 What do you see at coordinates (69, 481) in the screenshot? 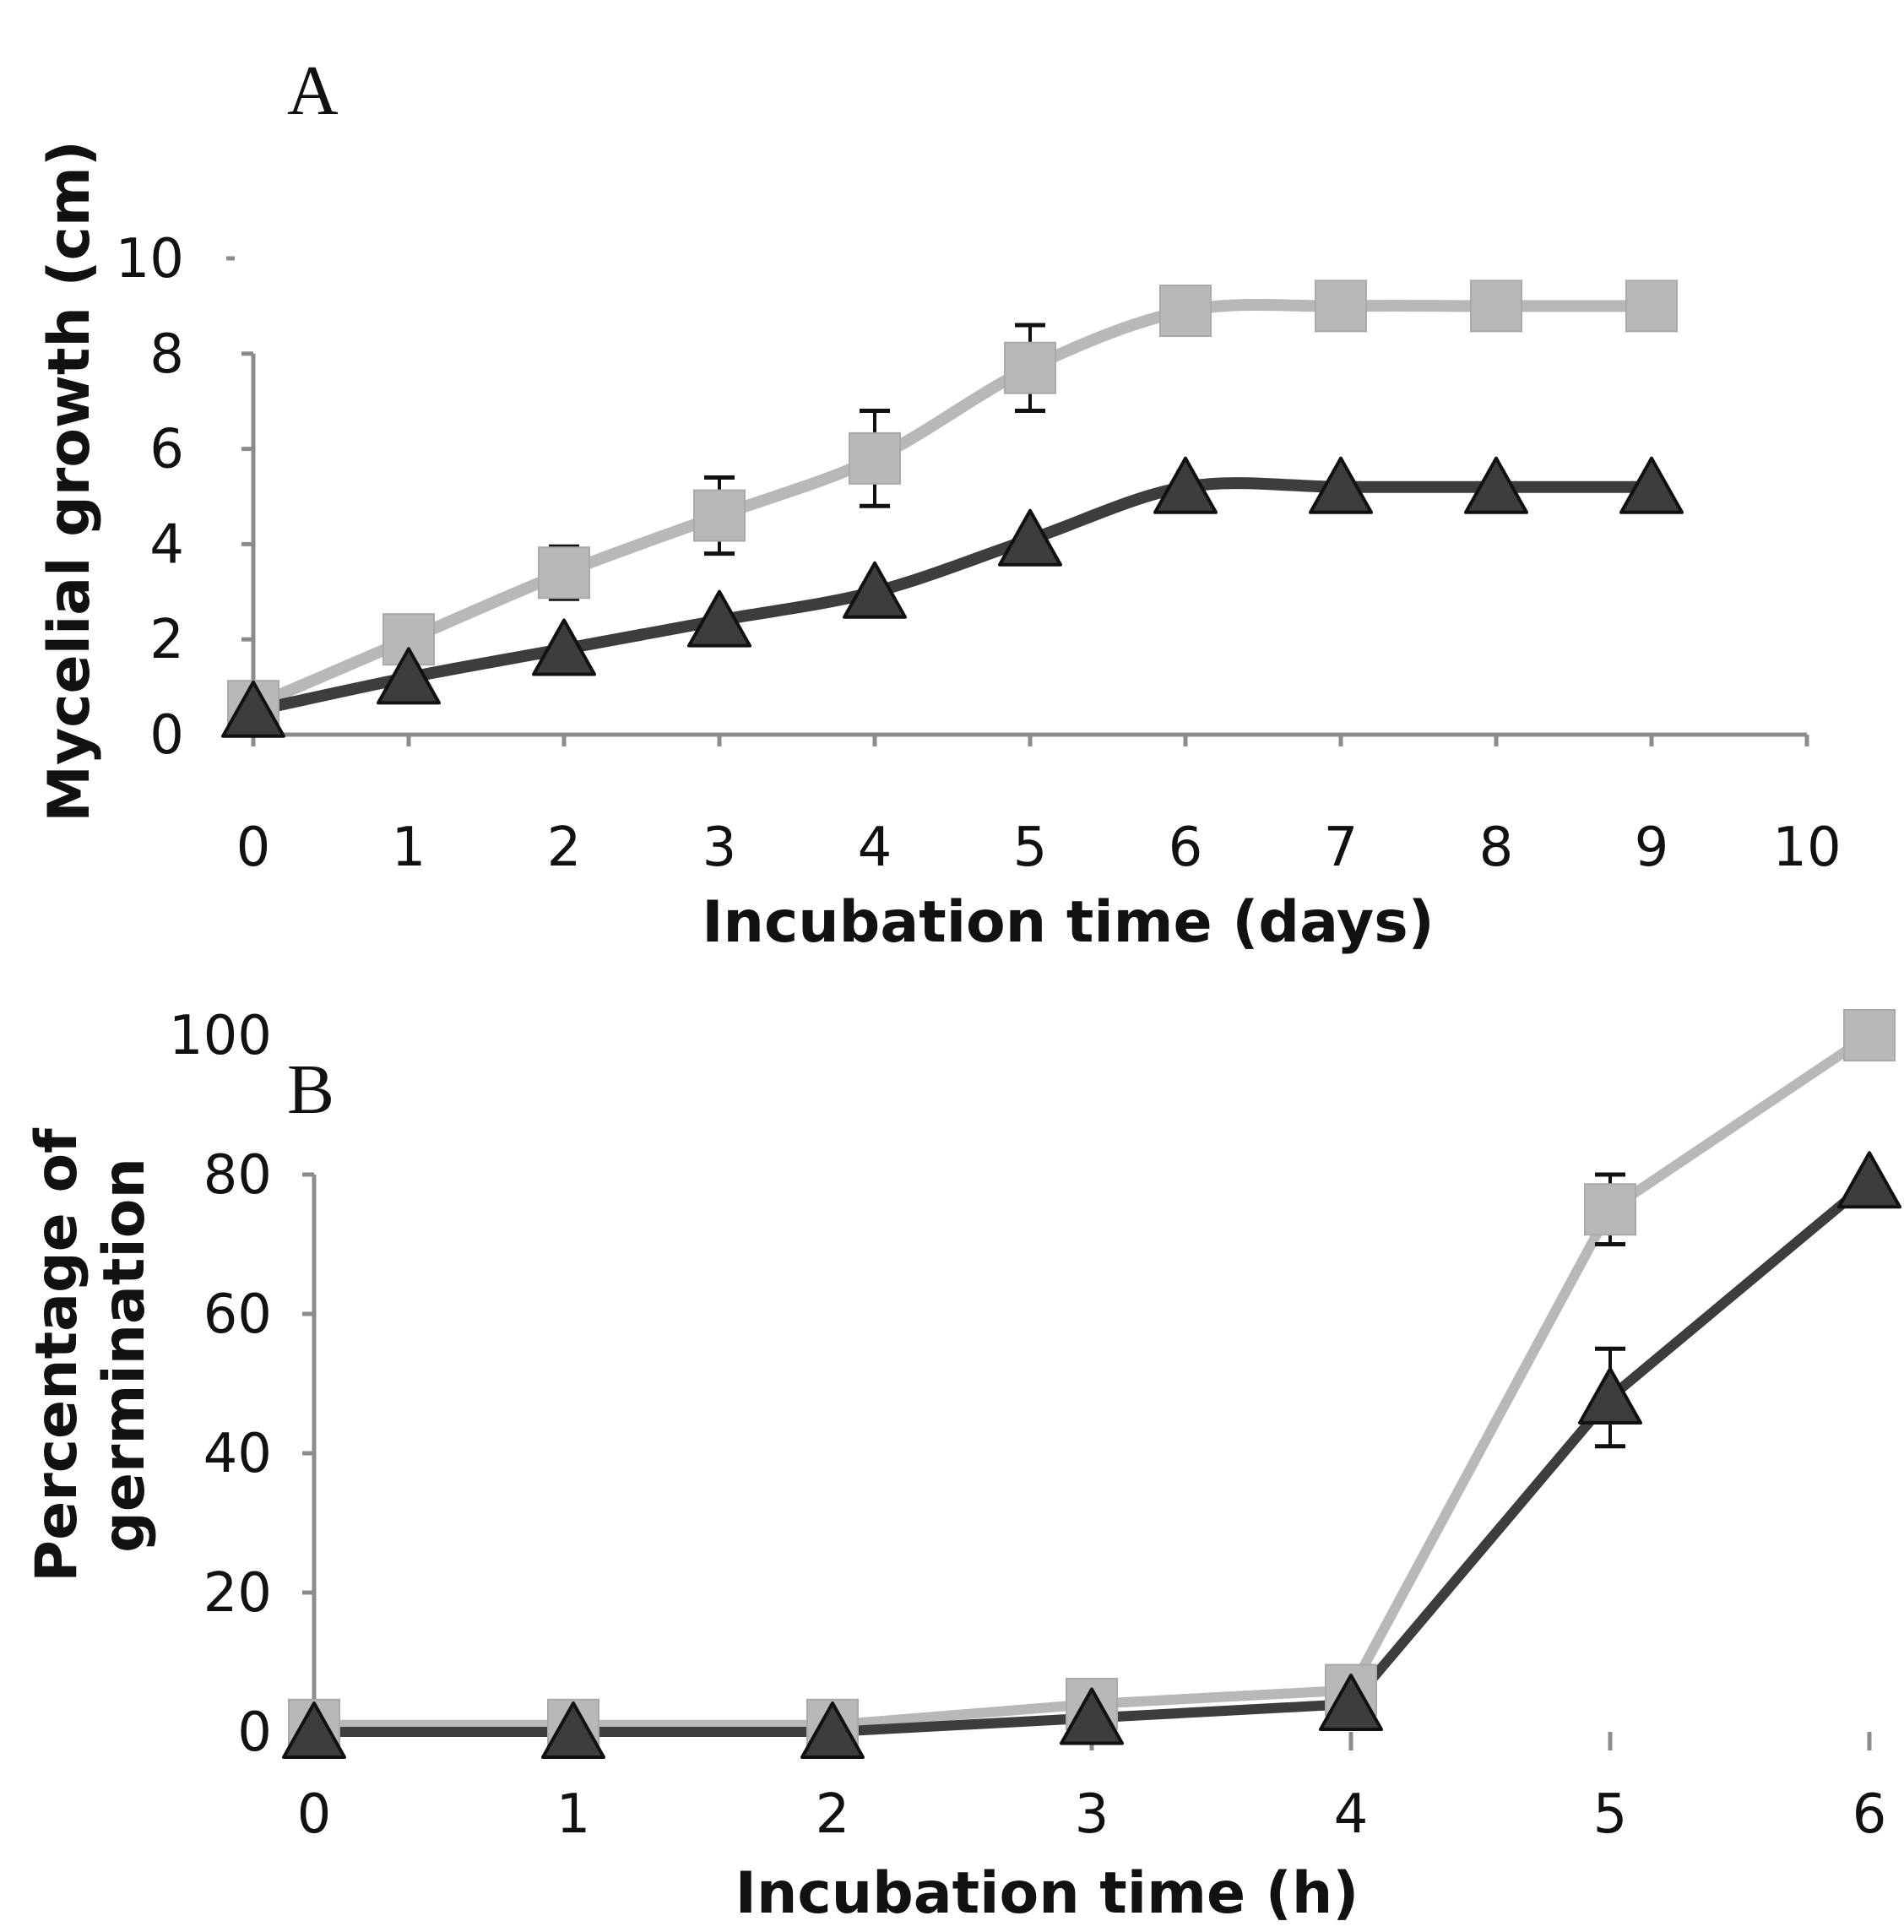
I see `panel-a-y-axis-title: Mycelial growth (cm)` at bounding box center [69, 481].